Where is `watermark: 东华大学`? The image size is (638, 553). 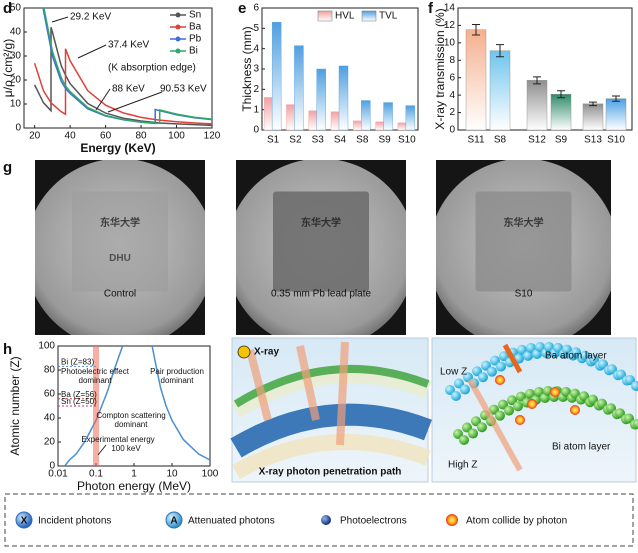
watermark: 东华大学 is located at coordinates (120, 222).